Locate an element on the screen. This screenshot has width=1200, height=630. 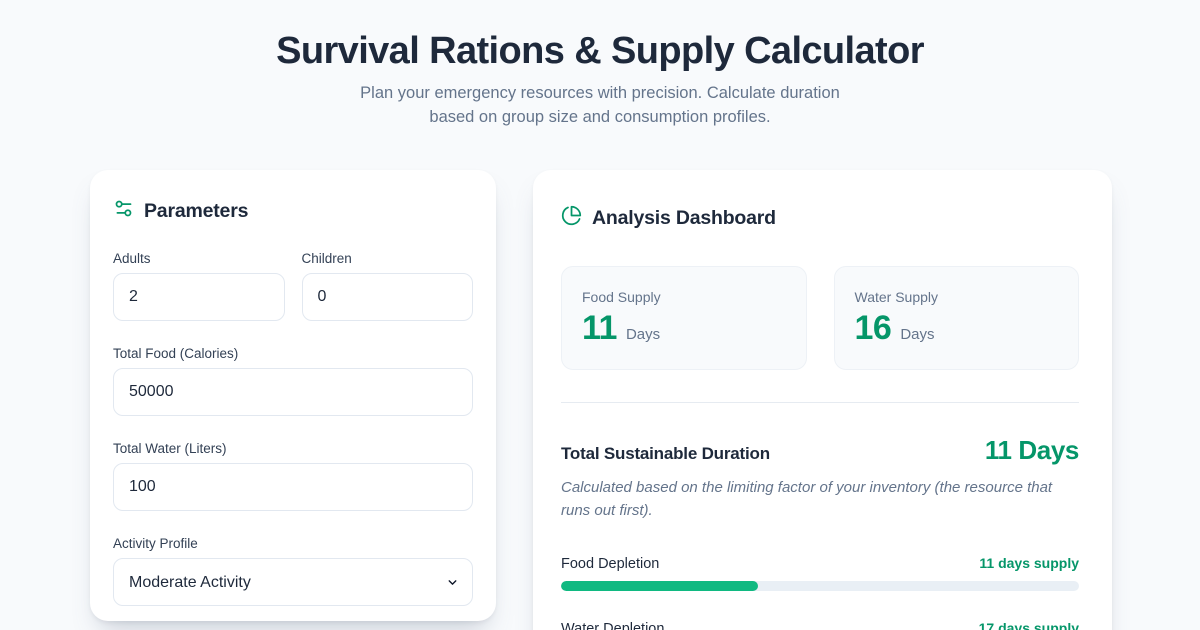
food-depletion-bar-fill is located at coordinates (659, 586).